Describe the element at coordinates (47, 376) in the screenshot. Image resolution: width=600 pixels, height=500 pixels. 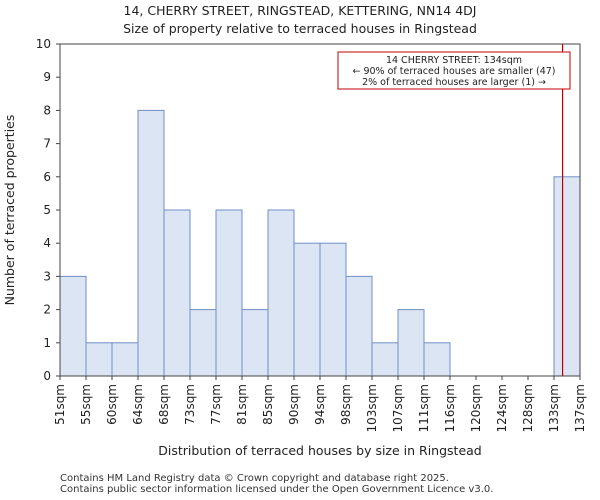
I see `y-tick-label: 0` at that location.